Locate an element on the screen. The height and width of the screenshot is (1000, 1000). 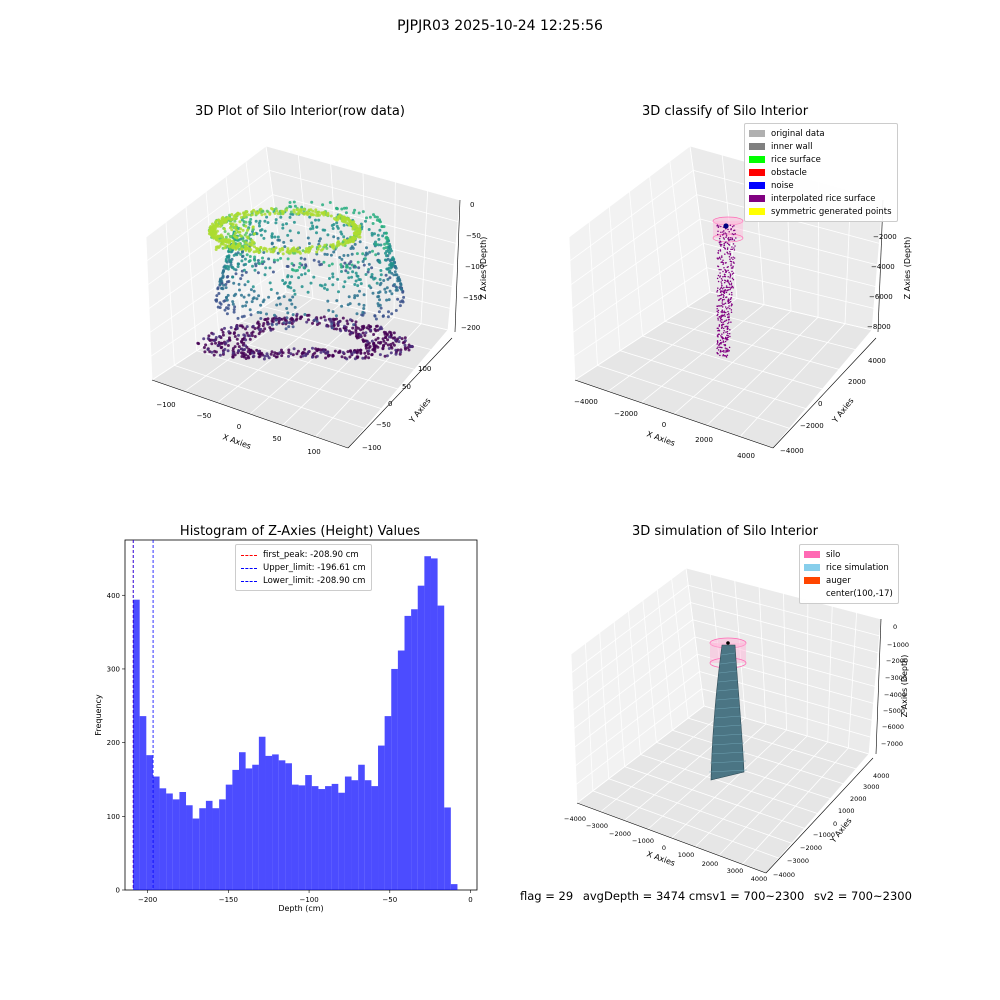
x-tick: −2000 is located at coordinates (626, 414).